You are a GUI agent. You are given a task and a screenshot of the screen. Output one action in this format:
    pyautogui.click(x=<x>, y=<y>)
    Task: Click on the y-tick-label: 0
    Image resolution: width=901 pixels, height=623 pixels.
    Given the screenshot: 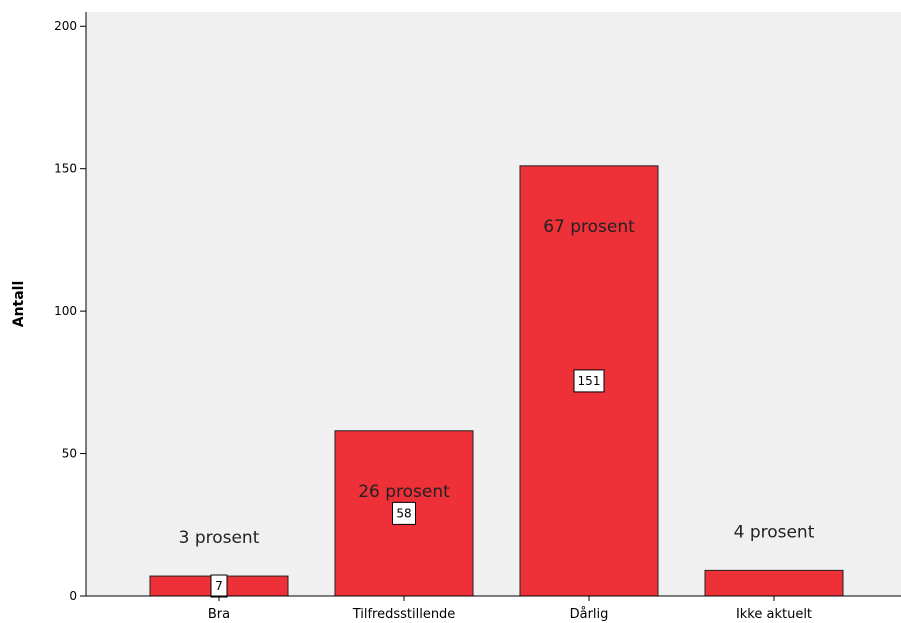 What is the action you would take?
    pyautogui.click(x=73, y=596)
    